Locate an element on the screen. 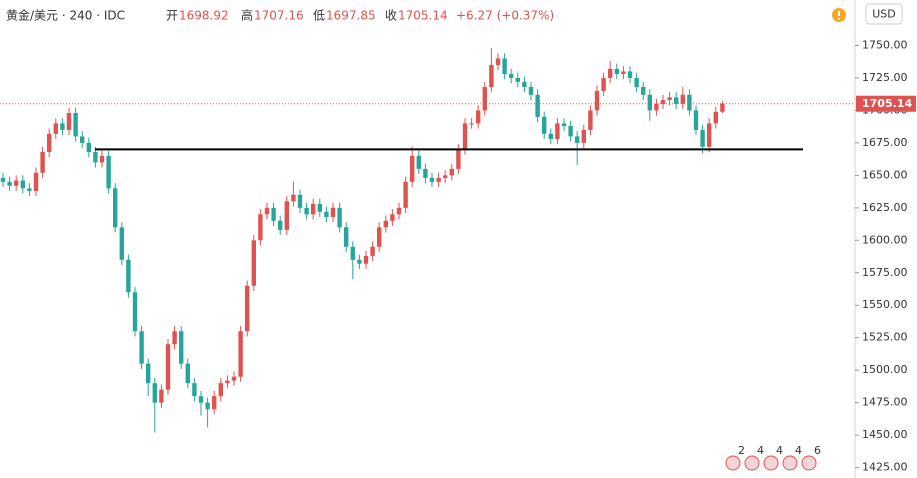 The height and width of the screenshot is (478, 917). y-tick-label: 1425.00 is located at coordinates (885, 467).